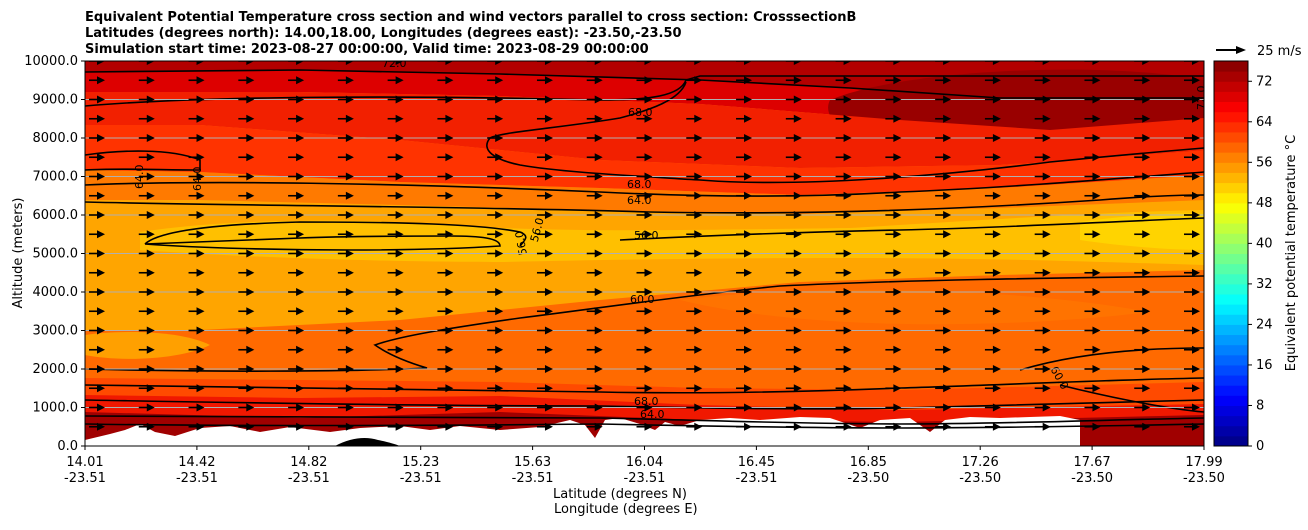  Describe the element at coordinates (1264, 284) in the screenshot. I see `colorbar-tick-label: 32` at that location.